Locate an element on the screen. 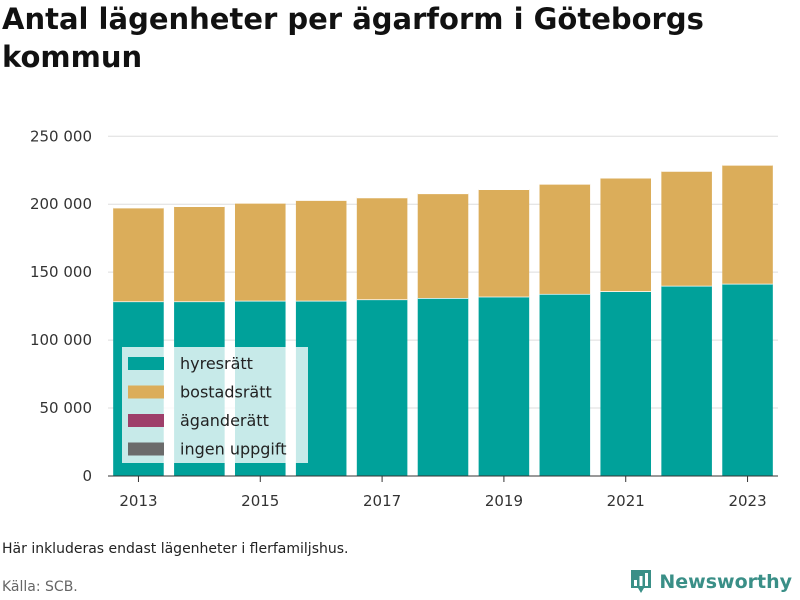  y-tick-label: 0 is located at coordinates (87, 476).